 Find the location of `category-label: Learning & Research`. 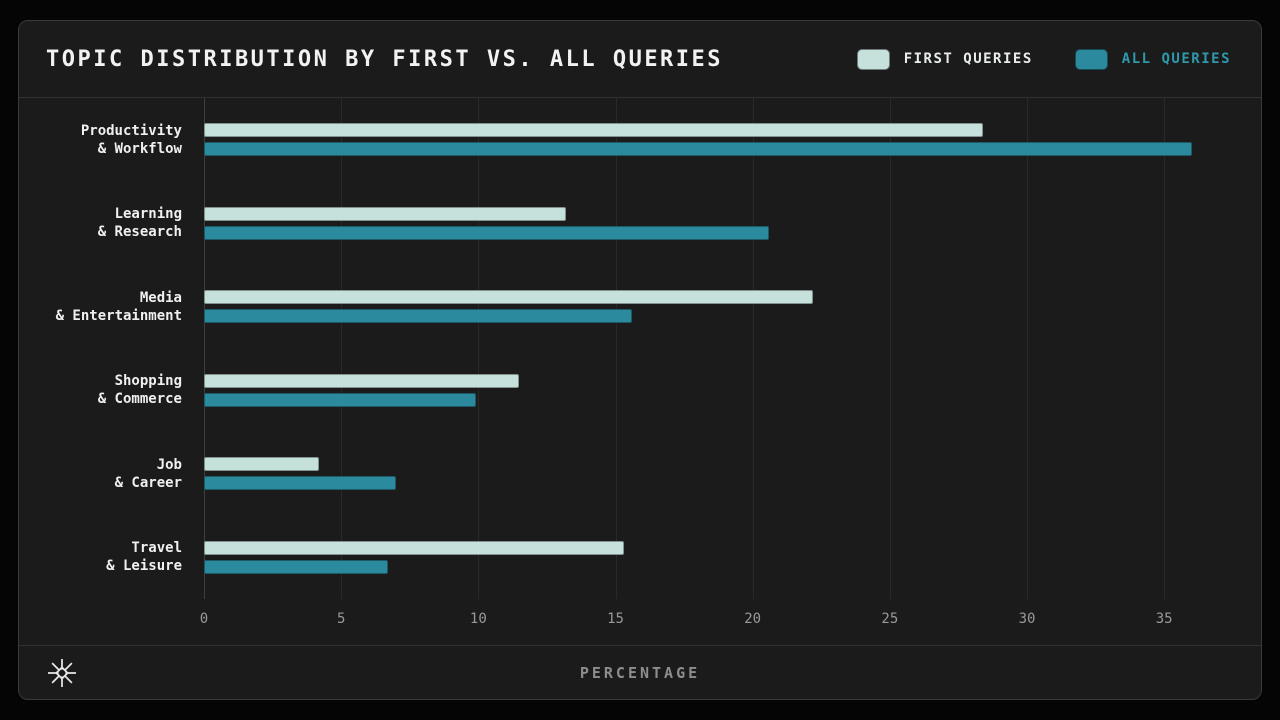

category-label: Learning & Research is located at coordinates (139, 223).